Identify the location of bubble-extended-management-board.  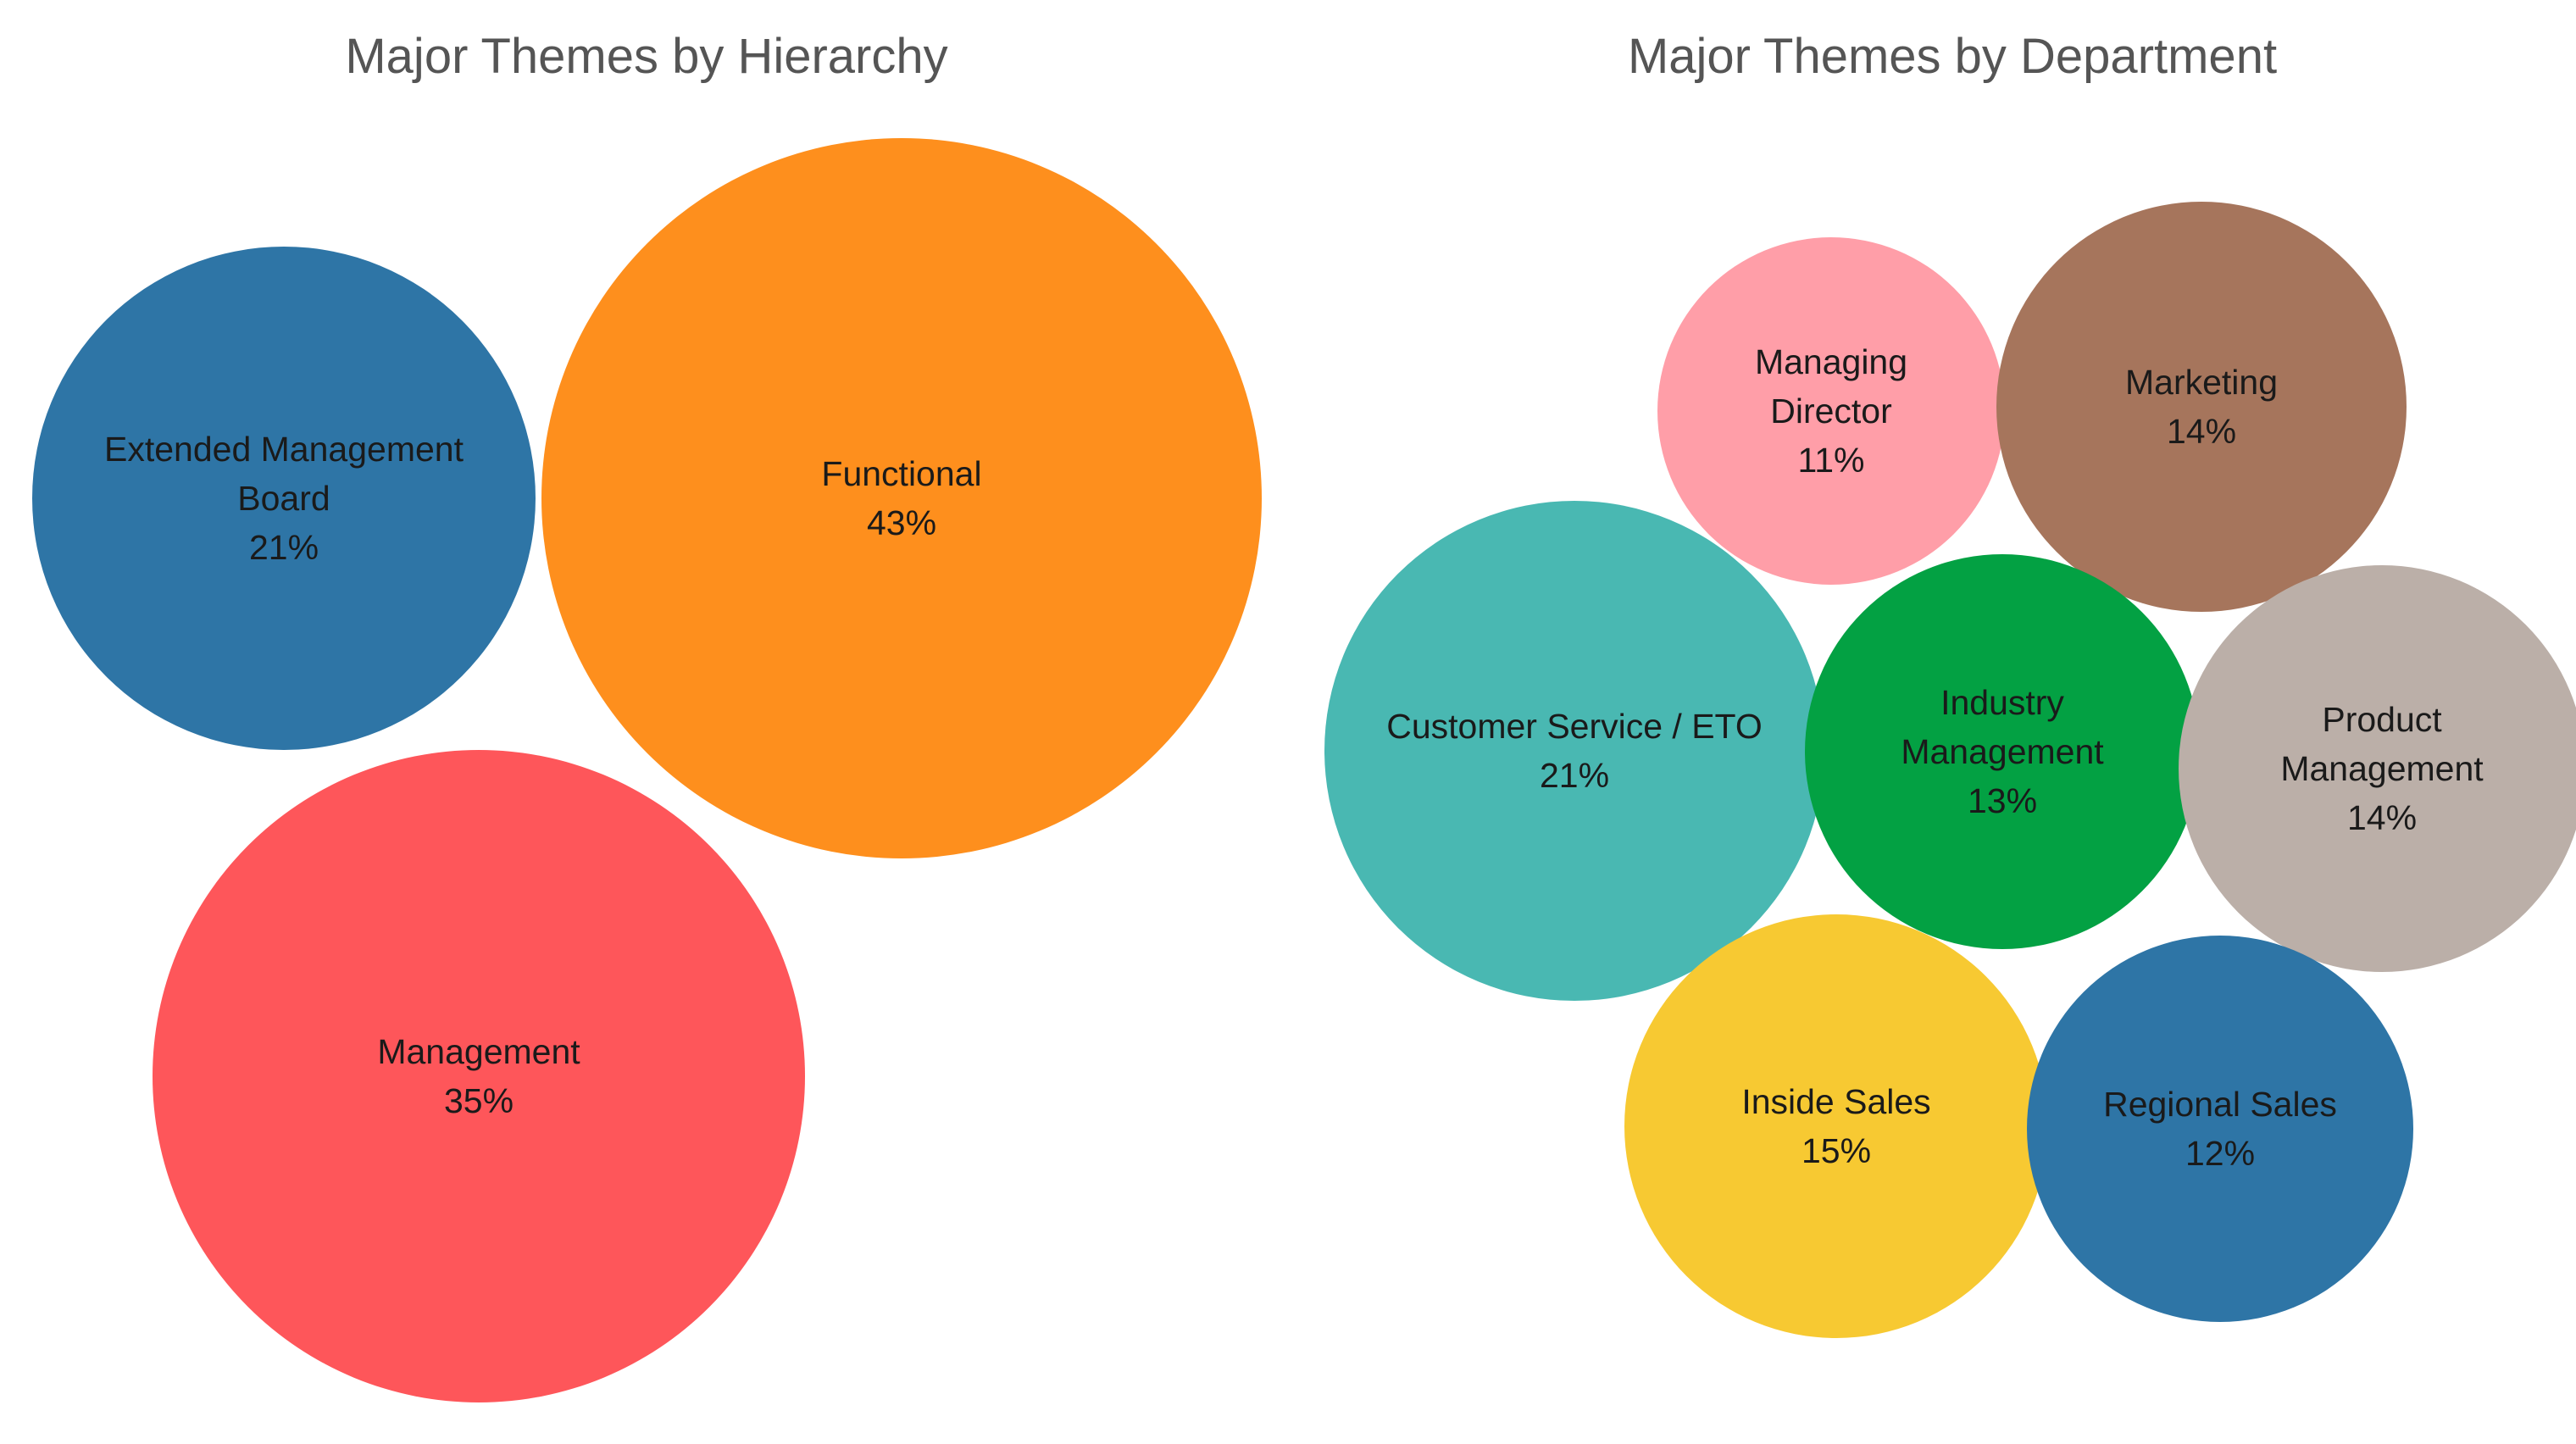
(284, 498).